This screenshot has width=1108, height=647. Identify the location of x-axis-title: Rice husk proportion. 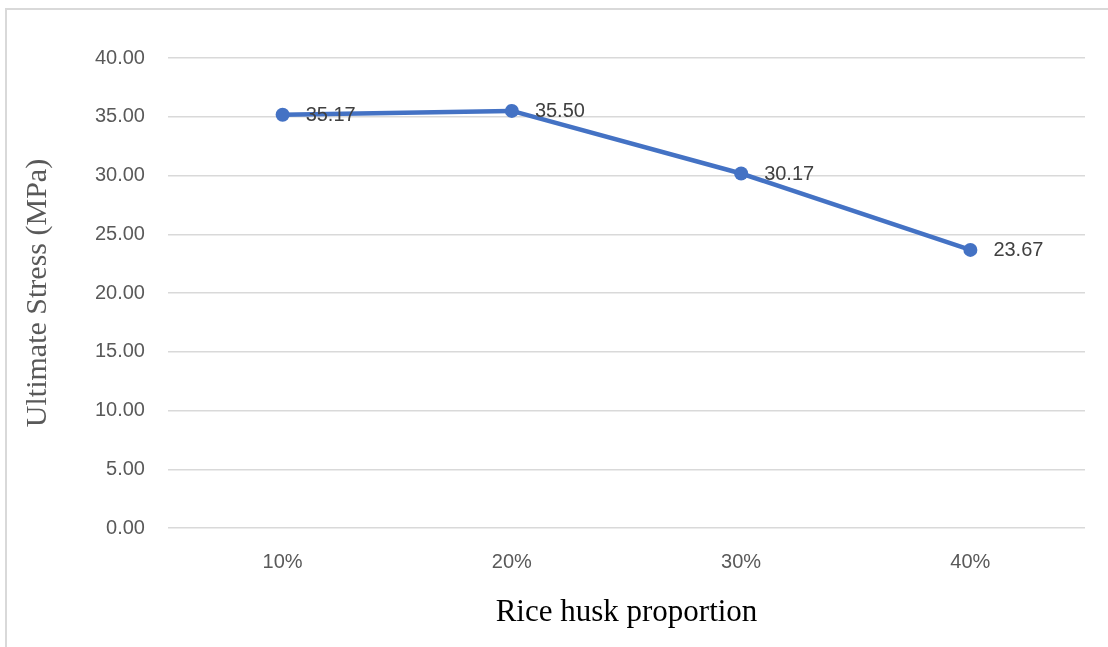
(626, 610).